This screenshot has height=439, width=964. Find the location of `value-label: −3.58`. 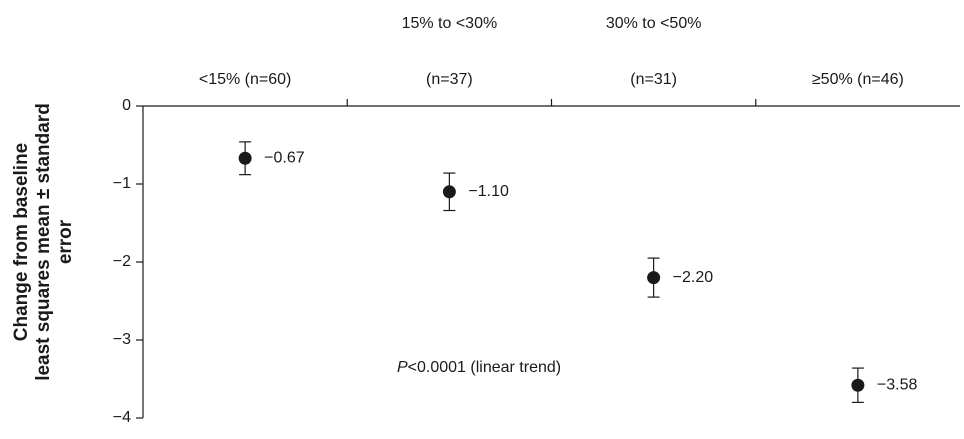

value-label: −3.58 is located at coordinates (897, 384).